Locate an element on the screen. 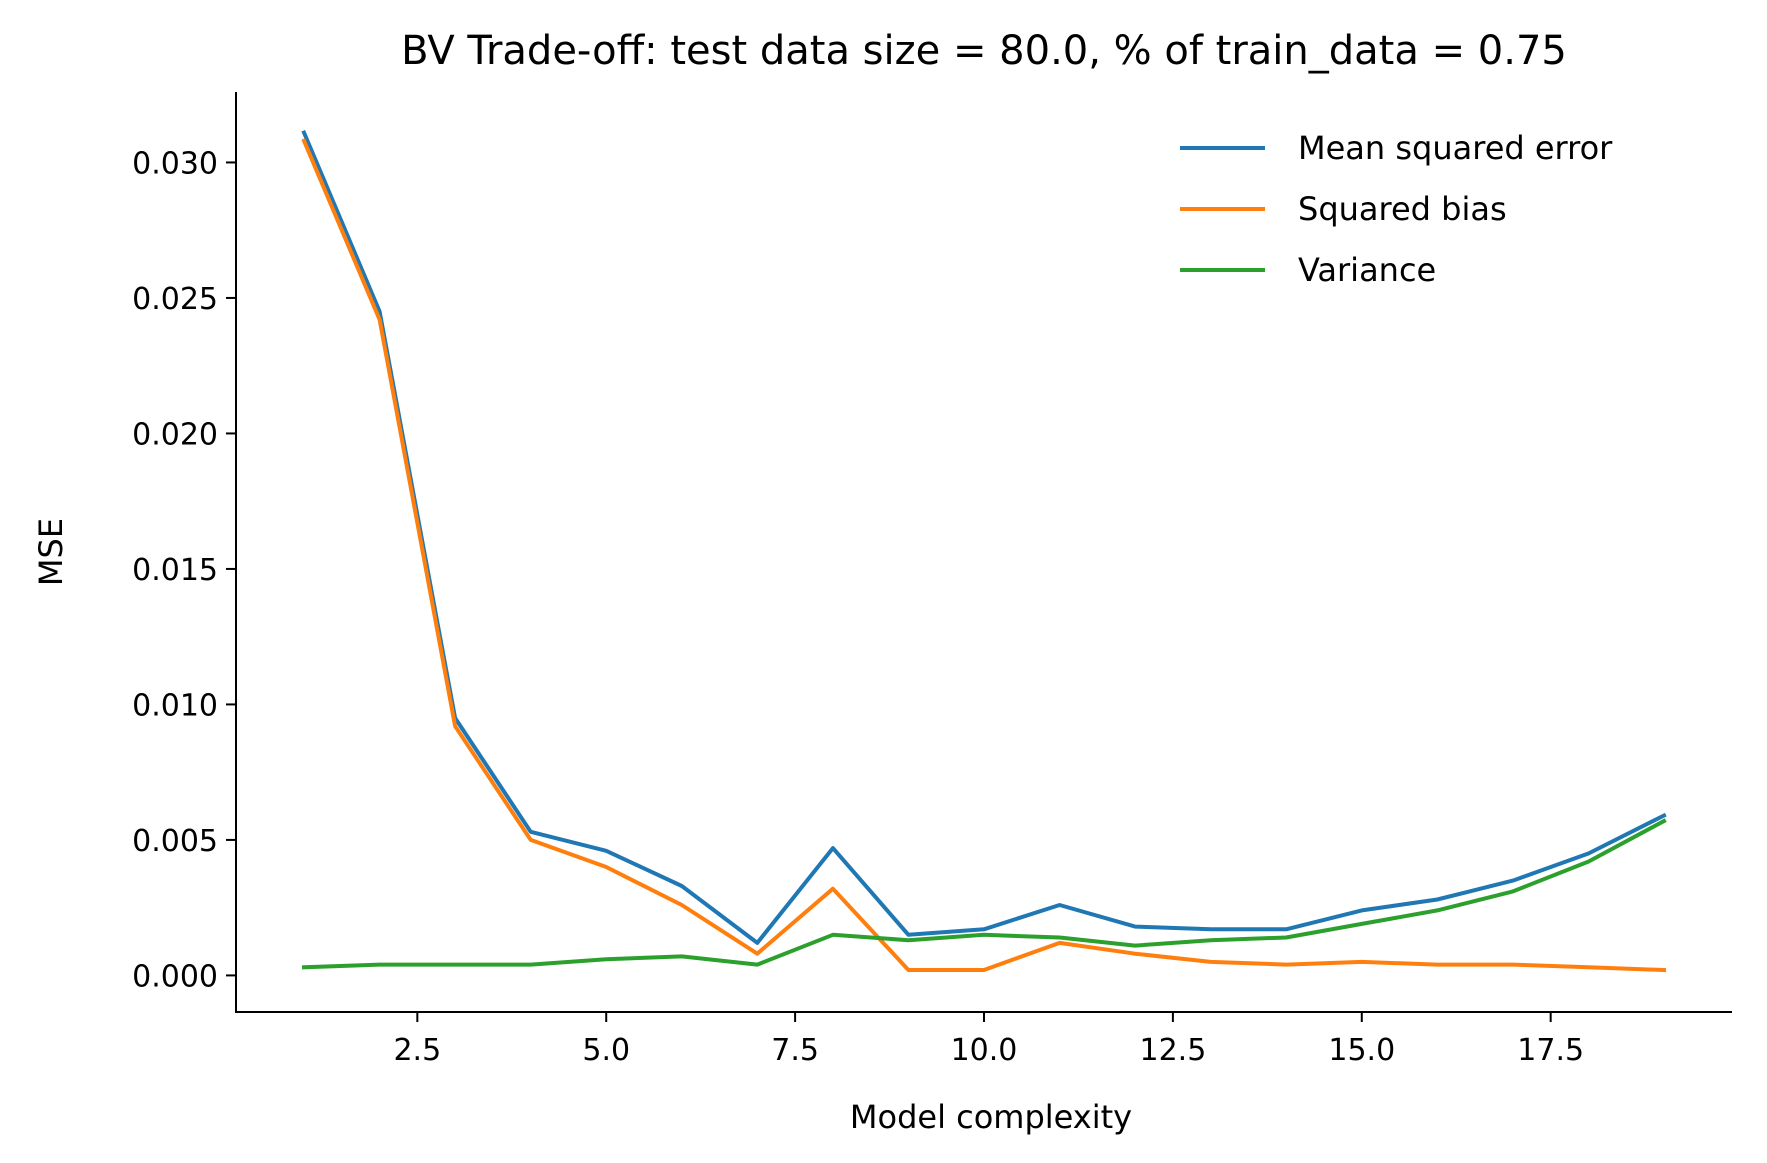 The image size is (1767, 1163). x-ticks: 2.5 5.0 7.5 10.0 12.5 15.0 17.5 is located at coordinates (988, 1040).